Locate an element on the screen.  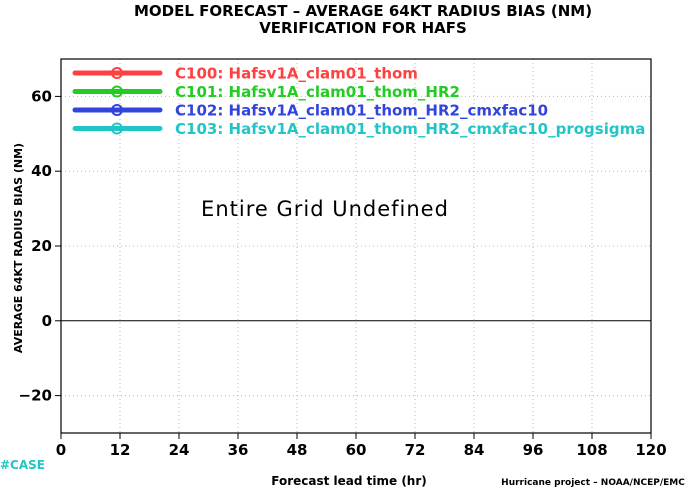
x-tick-label: 0 is located at coordinates (61, 450).